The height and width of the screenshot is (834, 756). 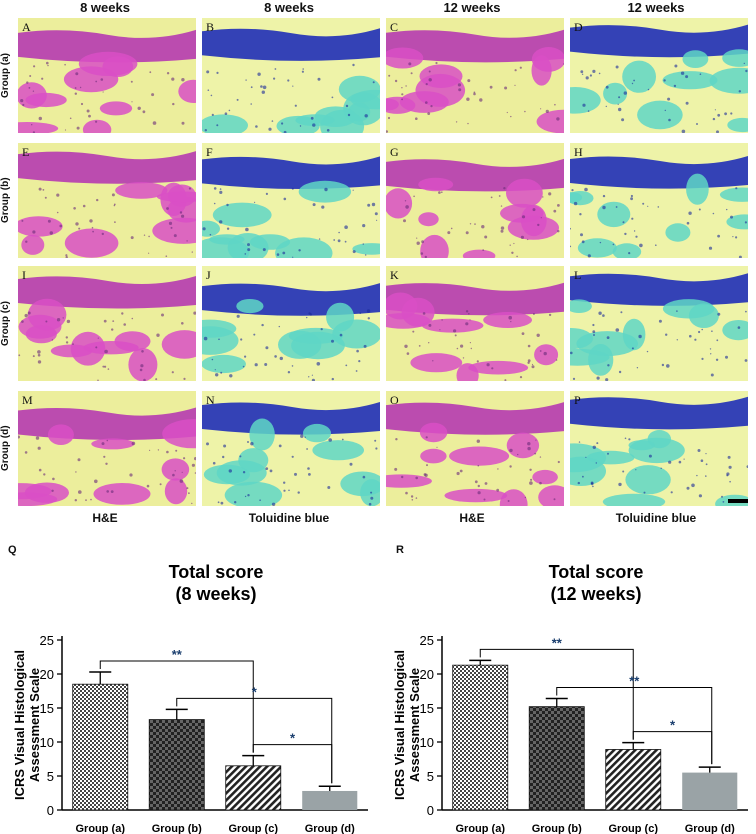 I want to click on histology-panel-h: H, so click(x=659, y=200).